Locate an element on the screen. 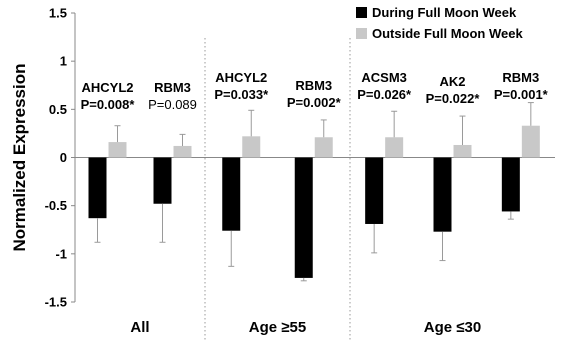 The width and height of the screenshot is (565, 350). p-value-label: P=0.001* is located at coordinates (521, 94).